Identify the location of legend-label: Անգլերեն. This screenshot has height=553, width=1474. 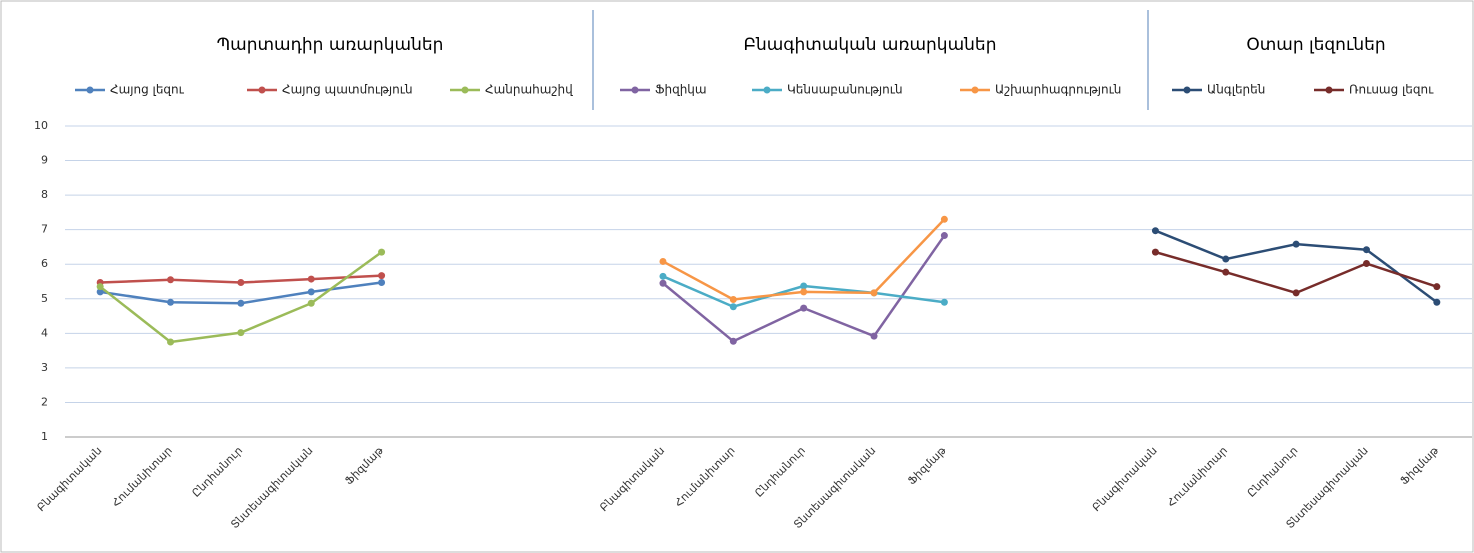
(1236, 90).